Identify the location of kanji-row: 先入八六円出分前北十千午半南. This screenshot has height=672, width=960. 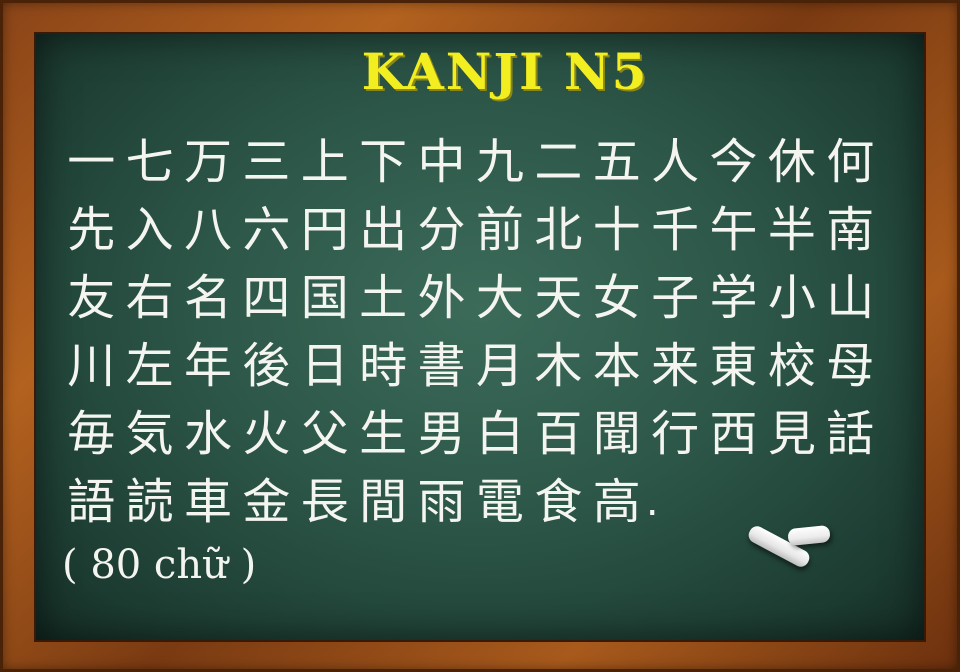
(482, 230).